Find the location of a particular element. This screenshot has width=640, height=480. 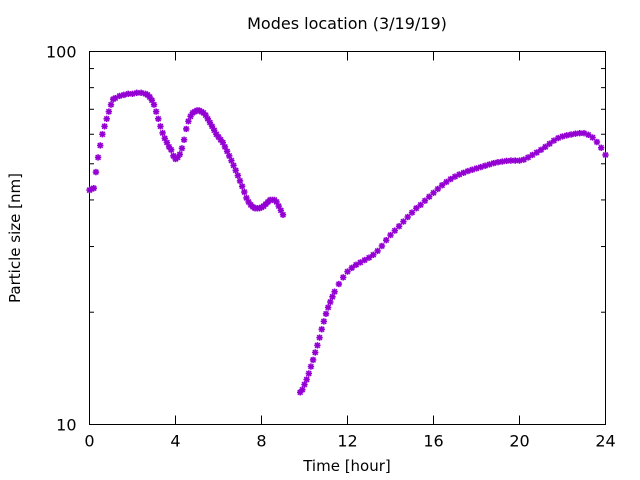

x-tick-label: 0 is located at coordinates (89, 441).